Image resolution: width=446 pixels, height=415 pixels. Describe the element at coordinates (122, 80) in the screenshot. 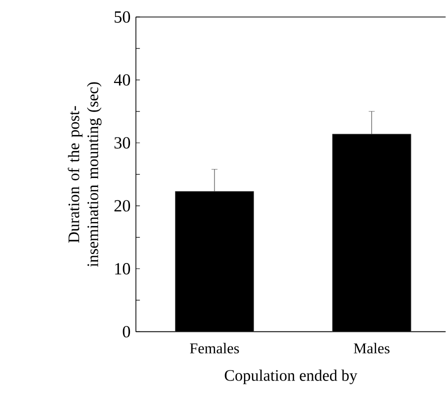

I see `y-tick-label: 40` at that location.